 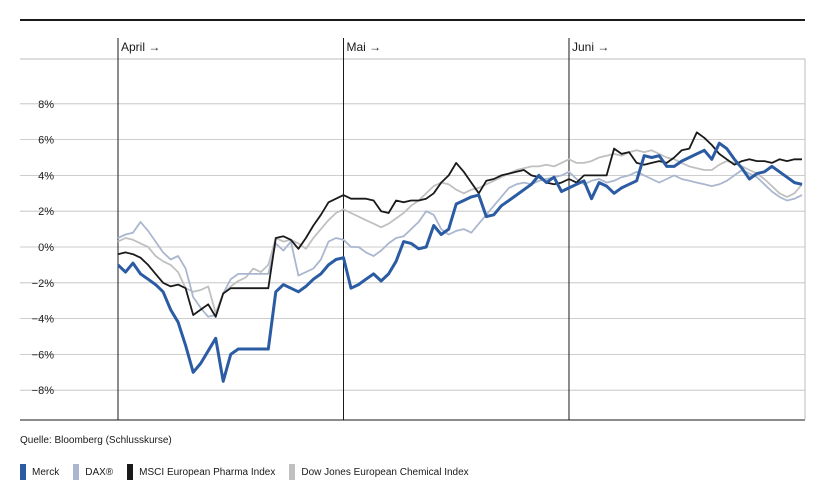 I want to click on y-tick-label: −2%, so click(x=43, y=284).